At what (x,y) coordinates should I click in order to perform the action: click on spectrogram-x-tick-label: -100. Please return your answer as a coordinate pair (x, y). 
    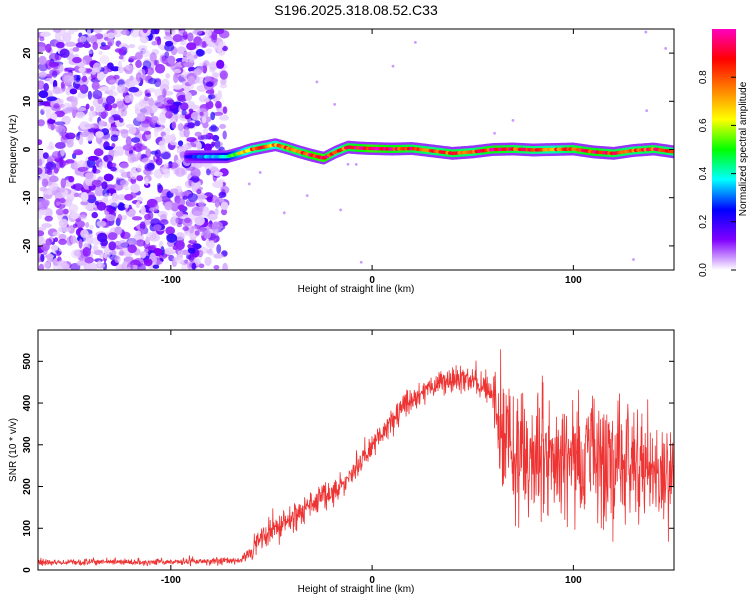
    Looking at the image, I should click on (171, 280).